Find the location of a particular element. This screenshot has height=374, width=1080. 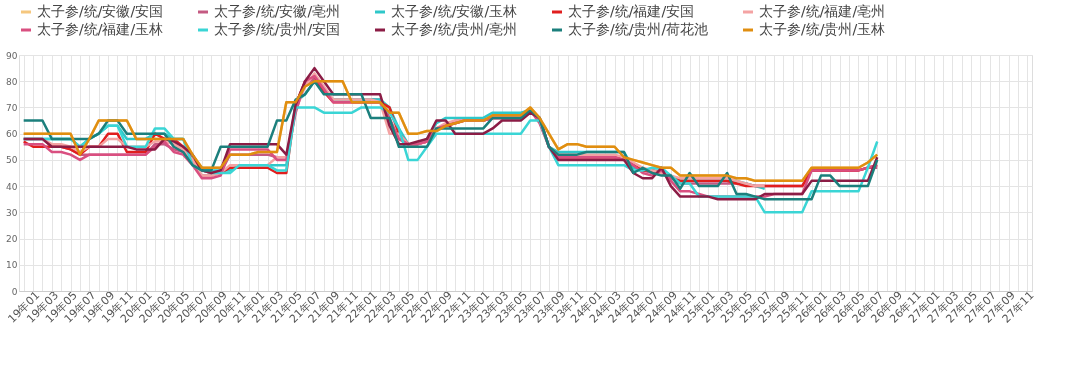

y-tick-label: 30 is located at coordinates (12, 212).